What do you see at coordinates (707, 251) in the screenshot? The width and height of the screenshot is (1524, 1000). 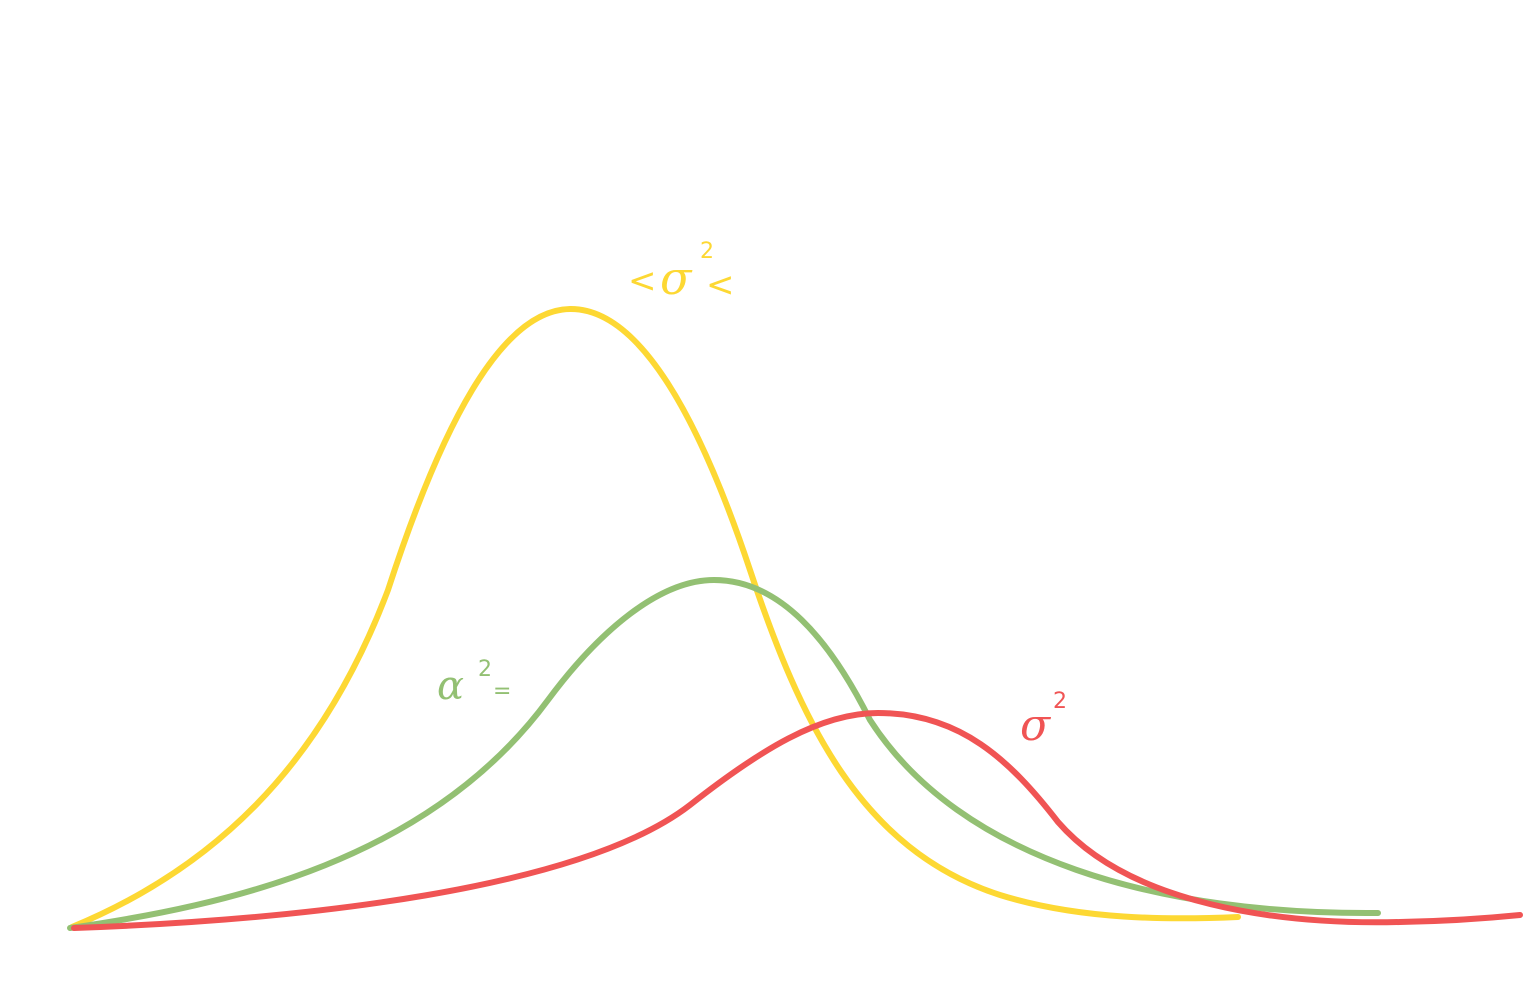 I see `yellow-label-superscript: 2` at bounding box center [707, 251].